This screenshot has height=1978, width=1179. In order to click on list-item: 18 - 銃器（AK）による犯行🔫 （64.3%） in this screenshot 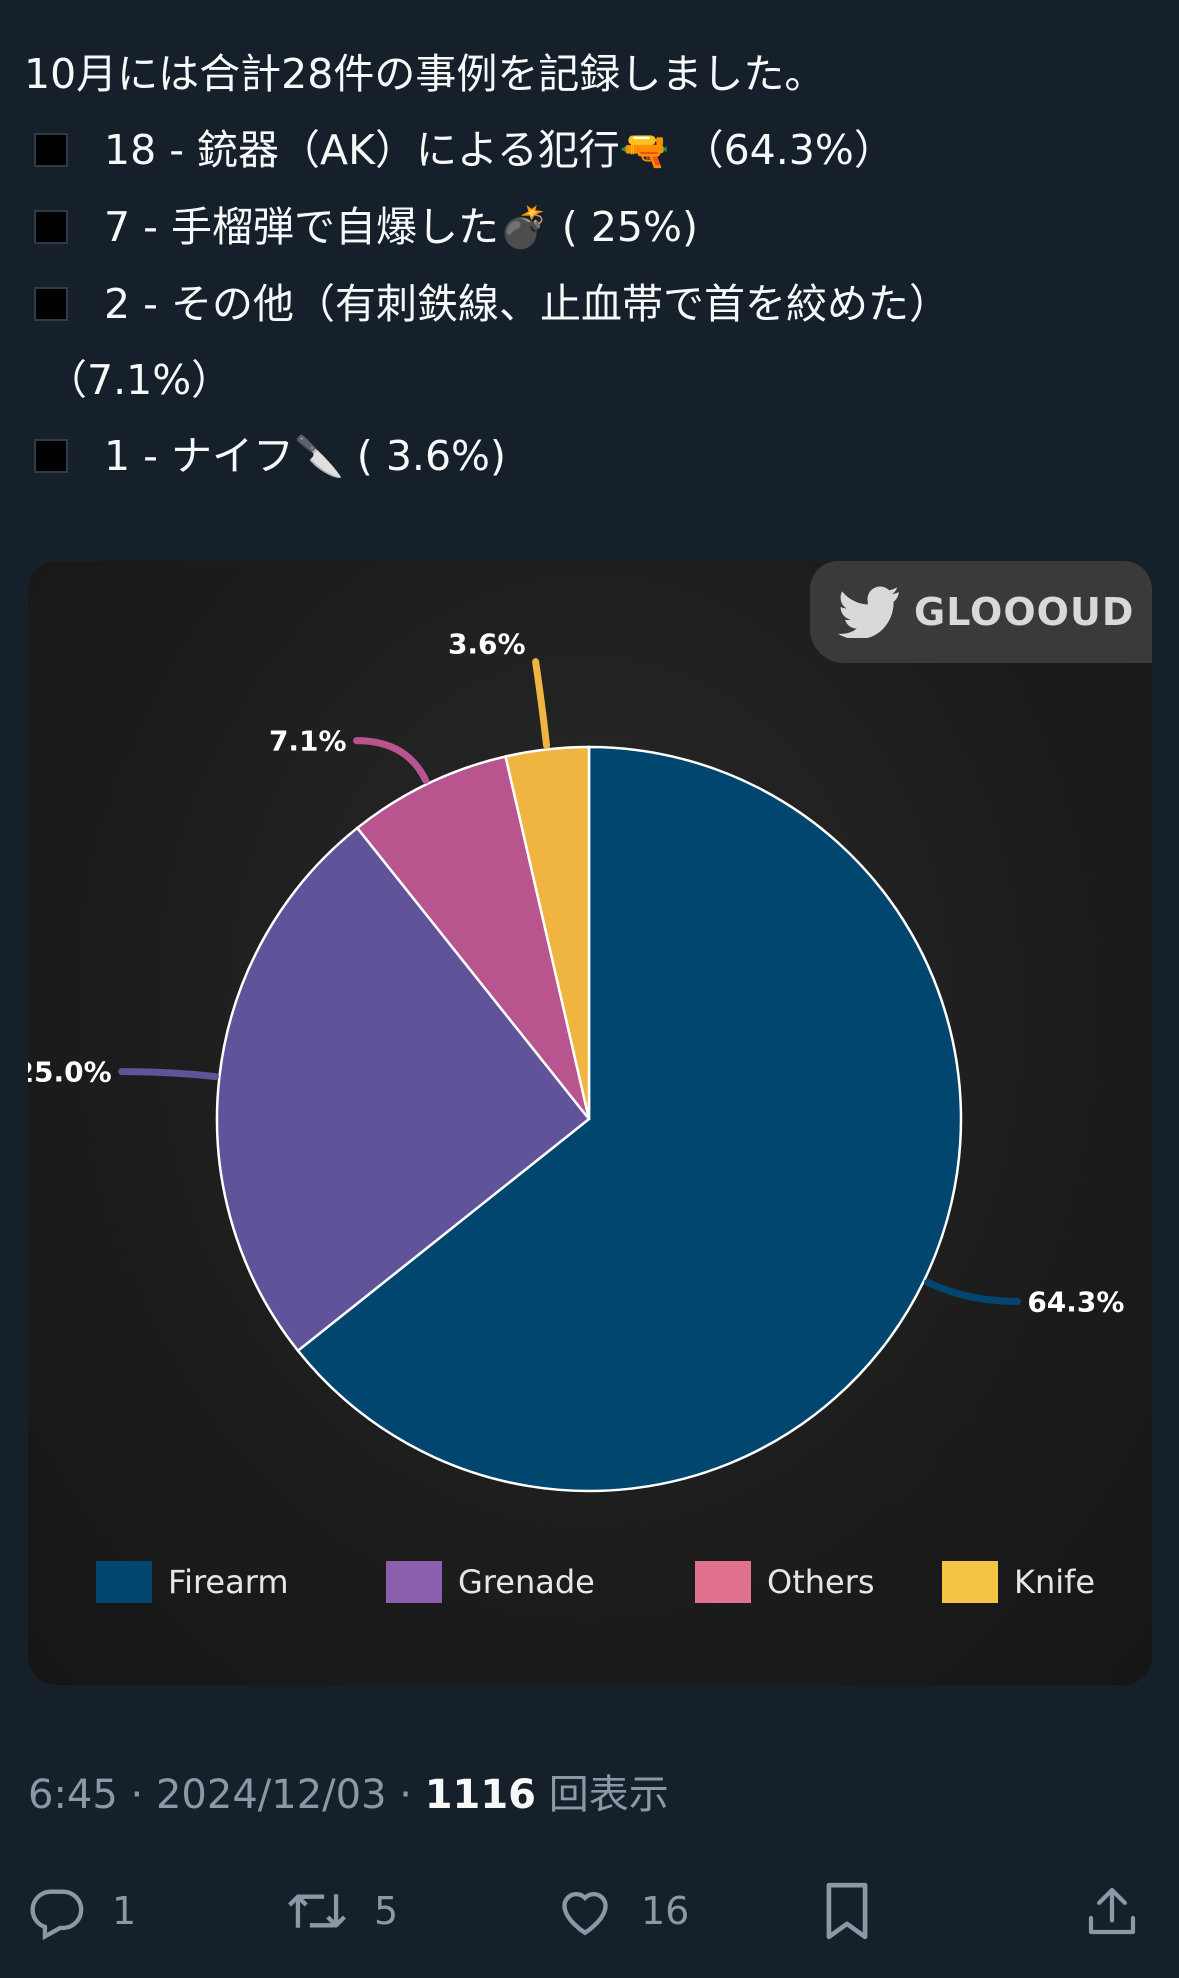, I will do `click(589, 150)`.